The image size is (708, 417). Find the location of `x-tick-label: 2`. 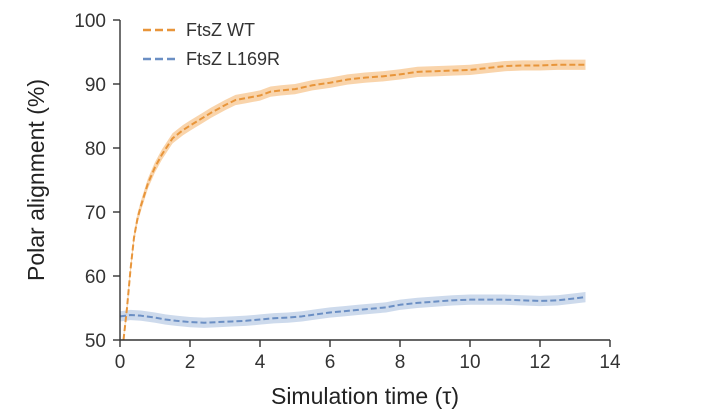

x-tick-label: 2 is located at coordinates (190, 362).